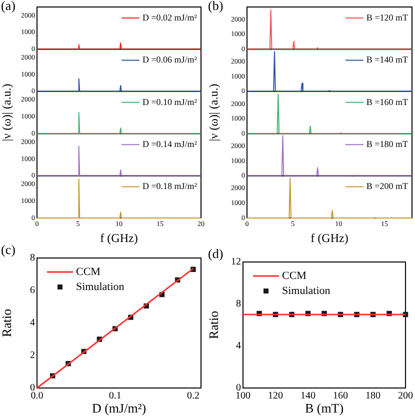  I want to click on x-tick-label: 0.1, so click(115, 396).